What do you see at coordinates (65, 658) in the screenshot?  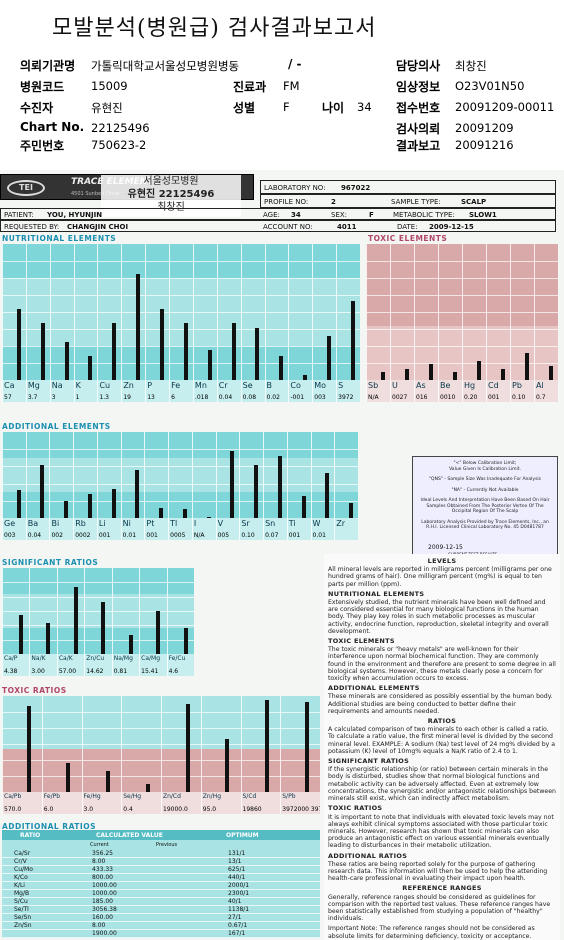 I see `element-symbol: Ca/K` at bounding box center [65, 658].